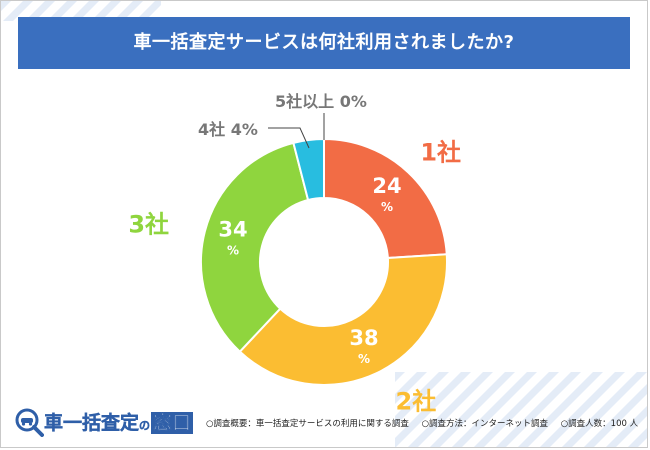 The height and width of the screenshot is (450, 650). What do you see at coordinates (321, 101) in the screenshot?
I see `slice-outside-label-5: 5社以上 0%` at bounding box center [321, 101].